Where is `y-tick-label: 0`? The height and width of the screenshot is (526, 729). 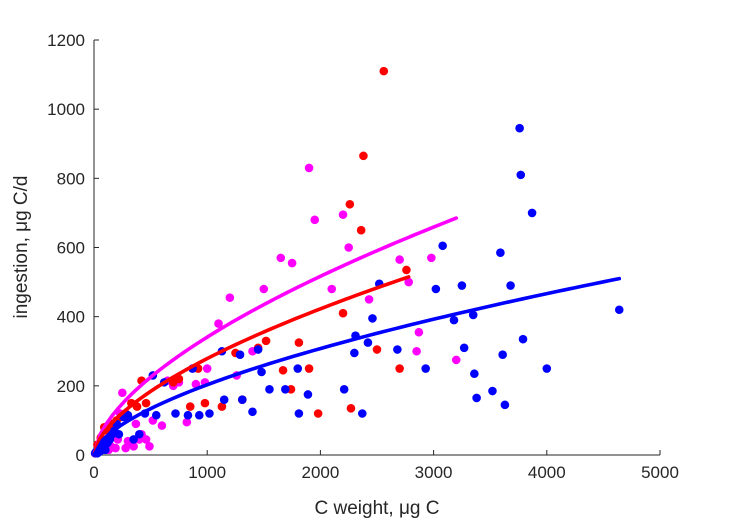
y-tick-label: 0 is located at coordinates (80, 455).